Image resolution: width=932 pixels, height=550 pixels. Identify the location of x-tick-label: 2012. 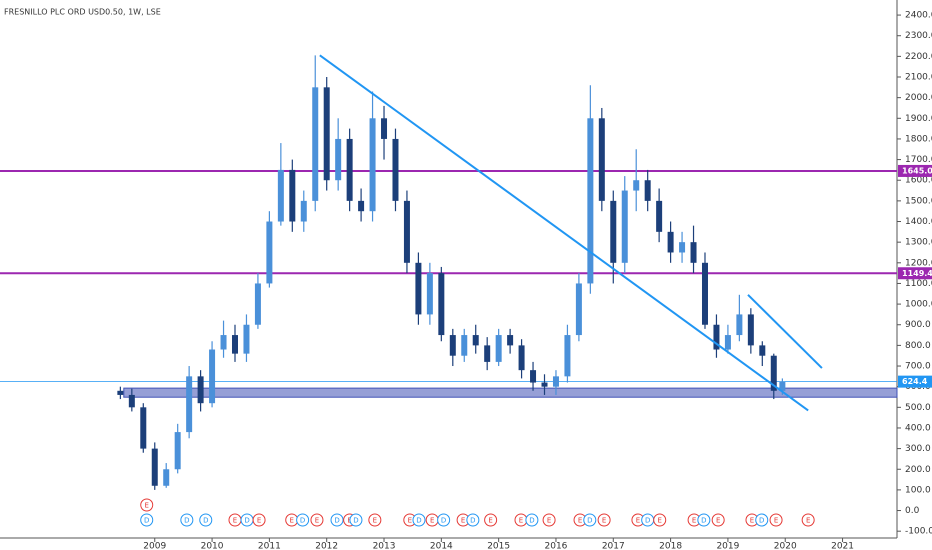
(326, 546).